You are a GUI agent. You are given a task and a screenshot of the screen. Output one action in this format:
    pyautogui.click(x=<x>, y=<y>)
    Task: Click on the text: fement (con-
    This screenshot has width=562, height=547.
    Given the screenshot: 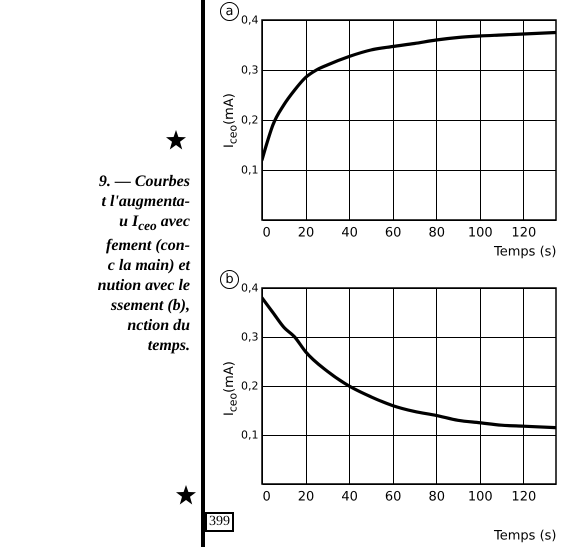 What is the action you would take?
    pyautogui.click(x=147, y=246)
    